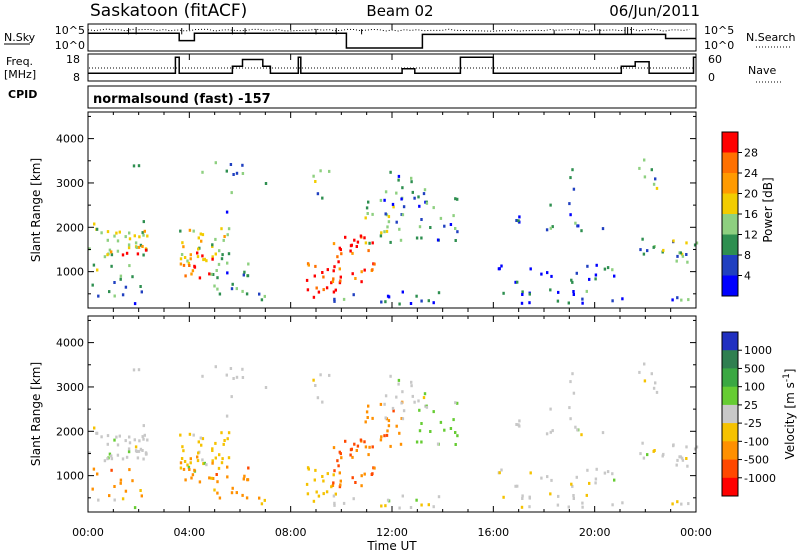 The width and height of the screenshot is (800, 554). What do you see at coordinates (399, 11) in the screenshot?
I see `beam-title: Beam 02` at bounding box center [399, 11].